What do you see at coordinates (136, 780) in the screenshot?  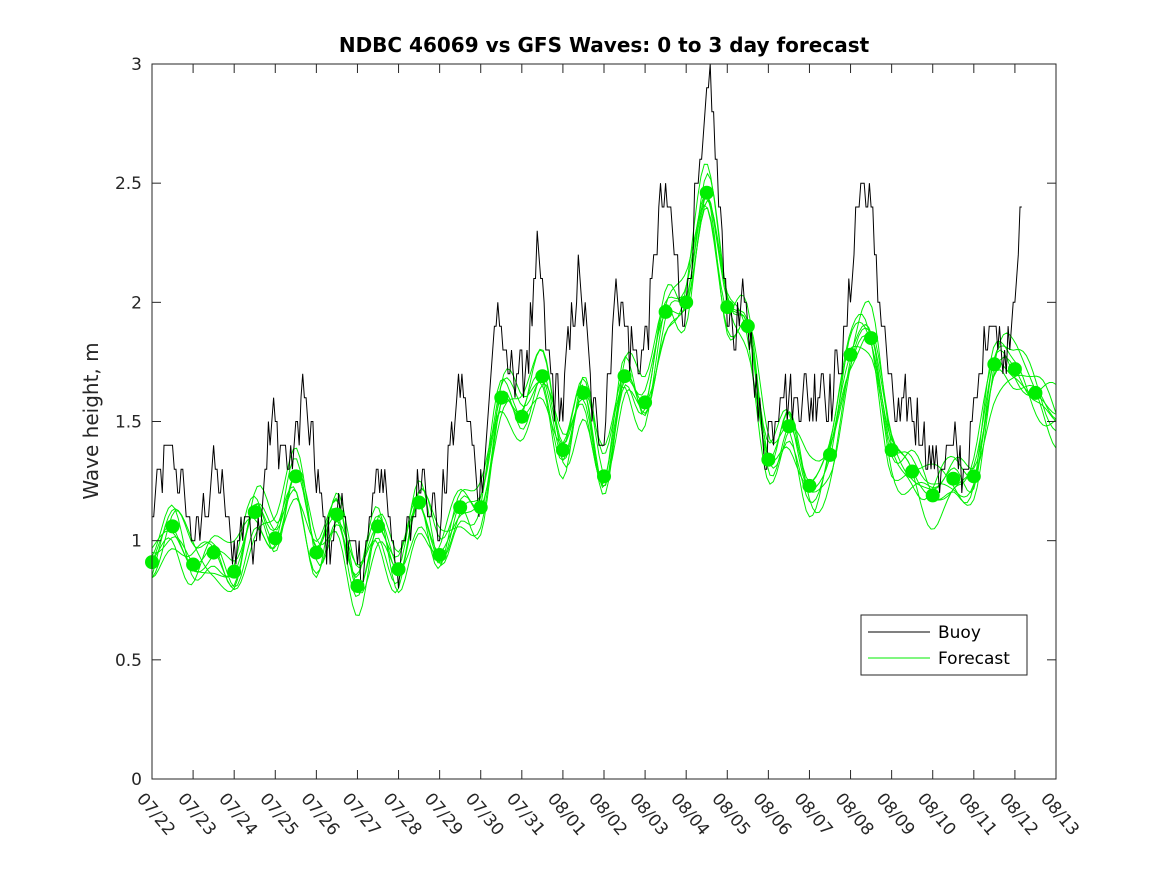 I see `y-tick-label: 0` at bounding box center [136, 780].